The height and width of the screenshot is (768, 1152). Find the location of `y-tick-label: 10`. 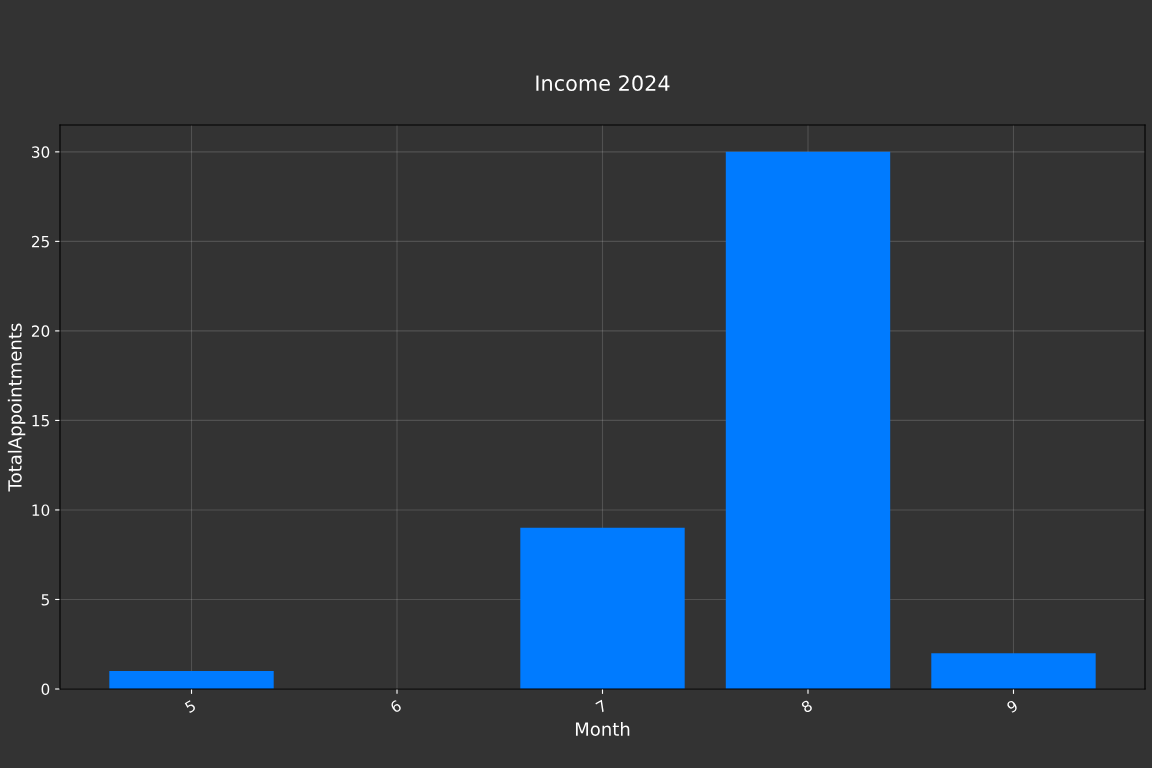

y-tick-label: 10 is located at coordinates (41, 510).